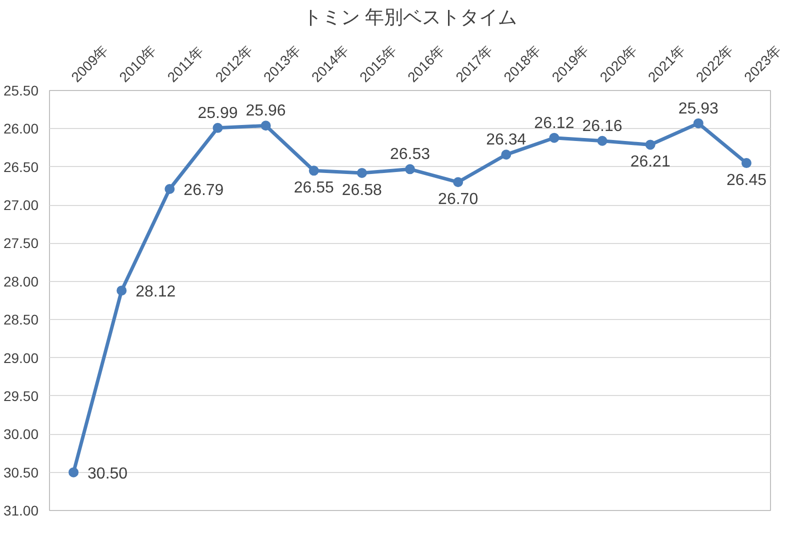 Image resolution: width=793 pixels, height=534 pixels. I want to click on y-tick-label: 28.00, so click(21, 281).